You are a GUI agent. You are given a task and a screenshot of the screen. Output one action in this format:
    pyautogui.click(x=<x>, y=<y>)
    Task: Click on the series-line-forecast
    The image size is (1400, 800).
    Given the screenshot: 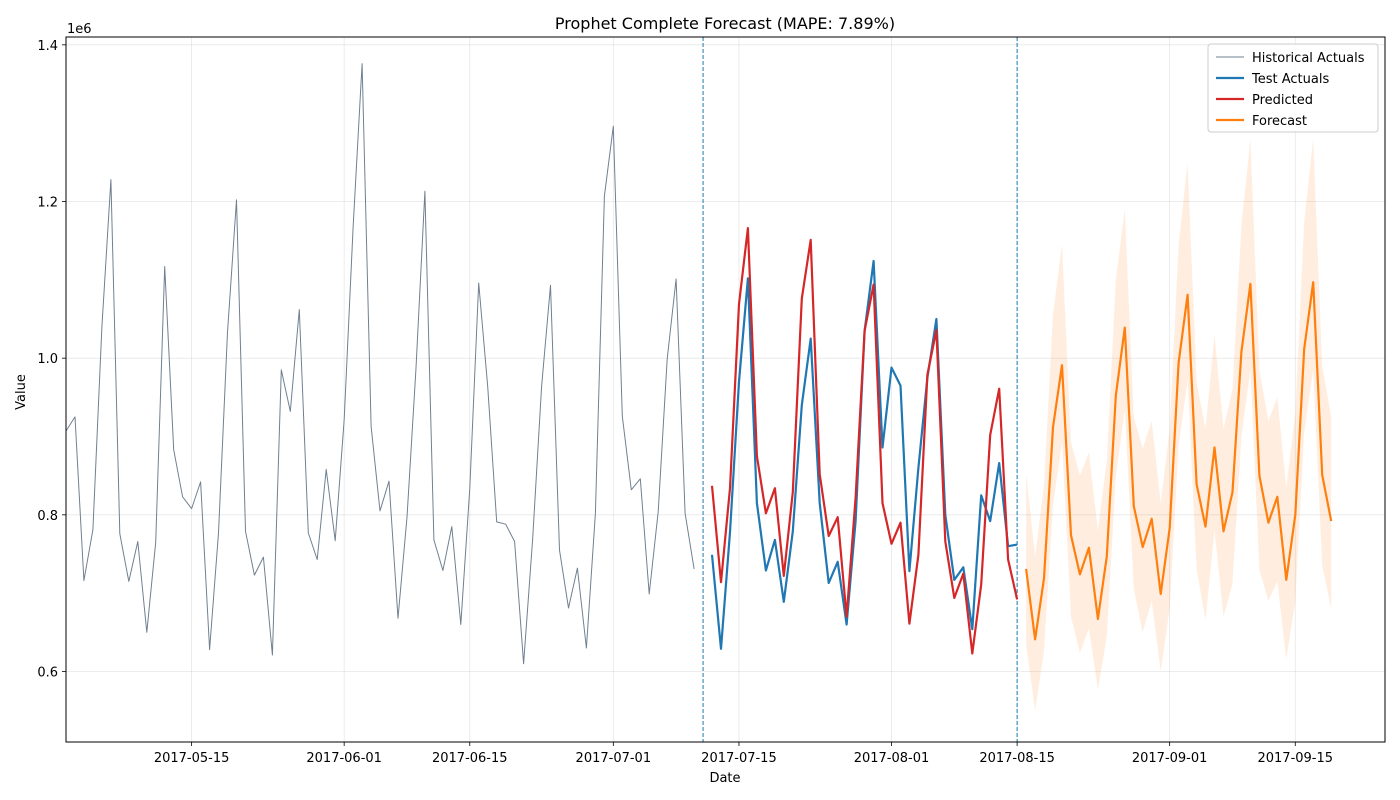 What is the action you would take?
    pyautogui.click(x=1179, y=461)
    